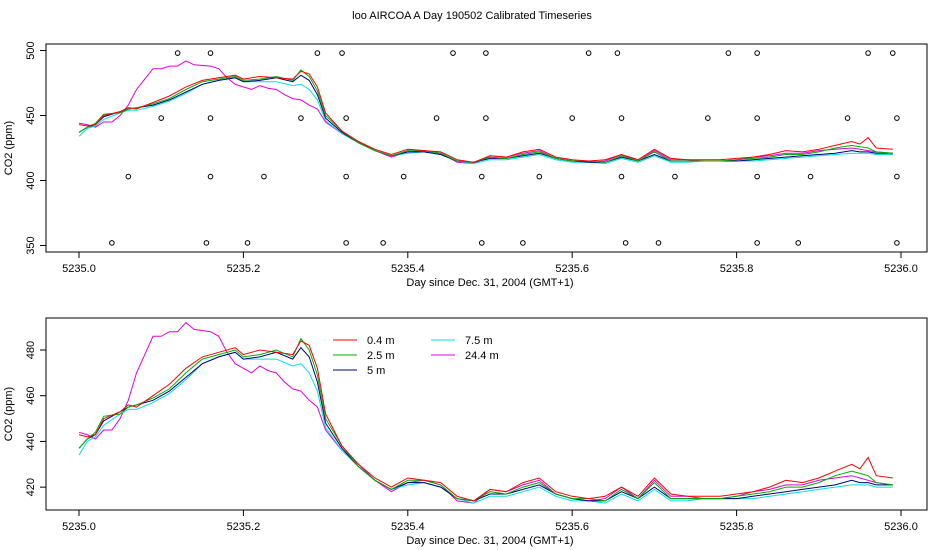 Image resolution: width=950 pixels, height=550 pixels. What do you see at coordinates (376, 371) in the screenshot?
I see `legend-label: 5 m` at bounding box center [376, 371].